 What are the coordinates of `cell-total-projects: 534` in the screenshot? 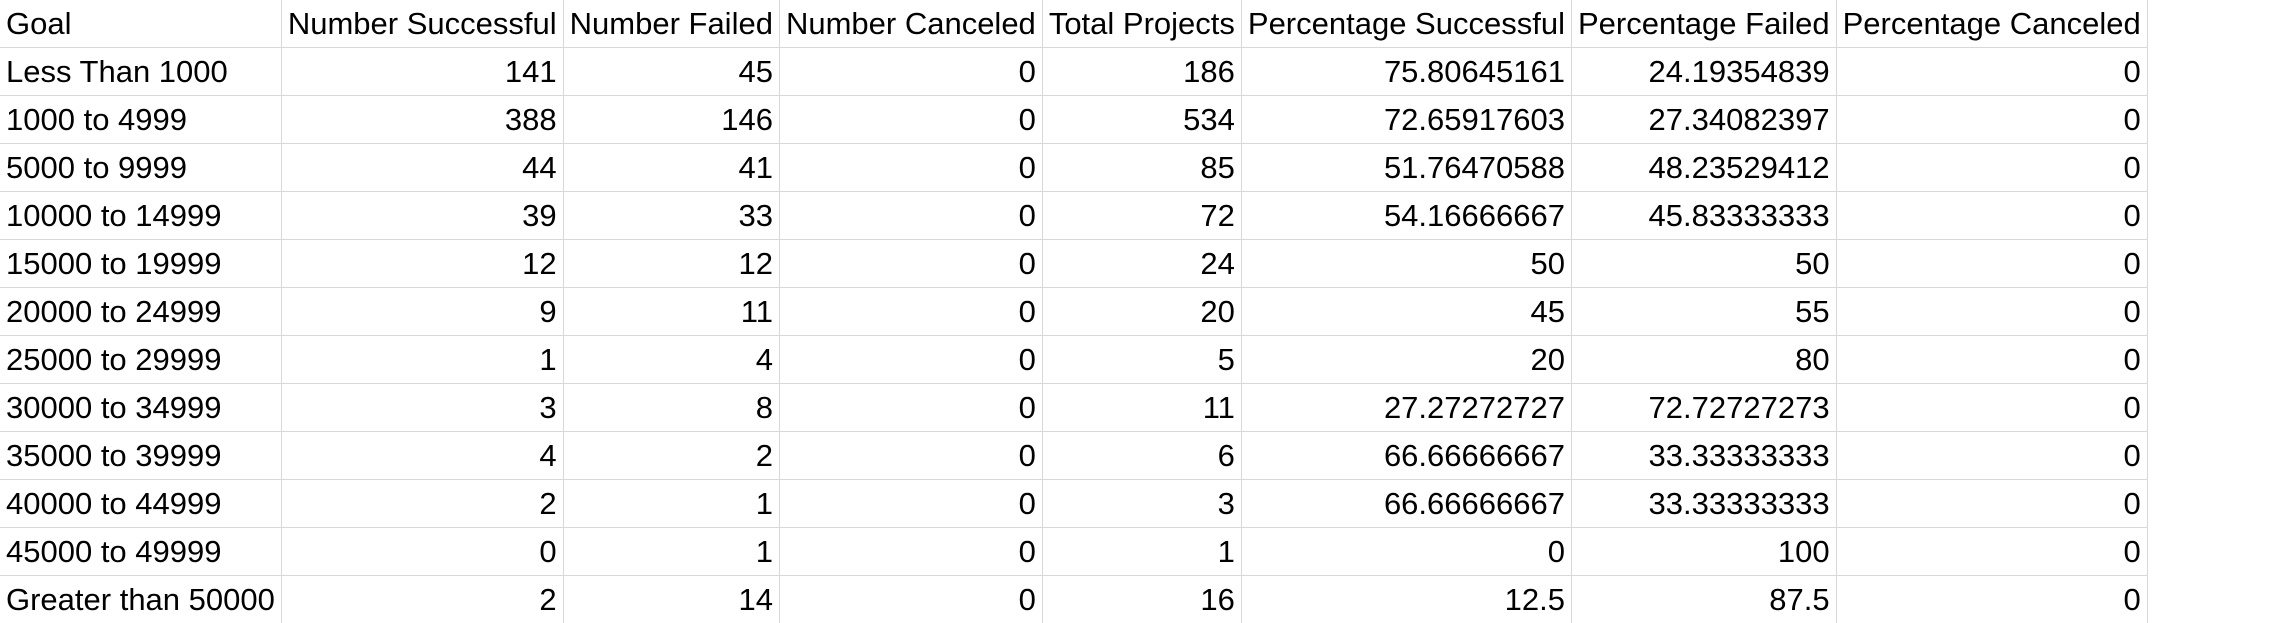 It's located at (1141, 120).